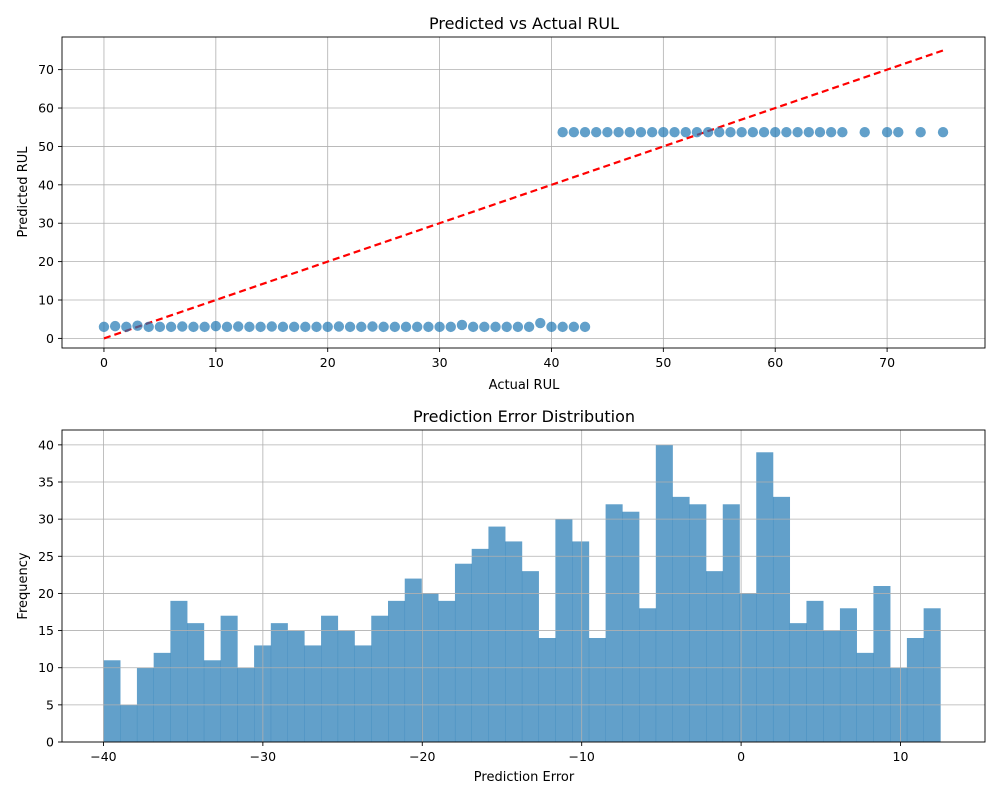 This screenshot has height=800, width=1000. I want to click on y-tick-label: 0, so click(50, 338).